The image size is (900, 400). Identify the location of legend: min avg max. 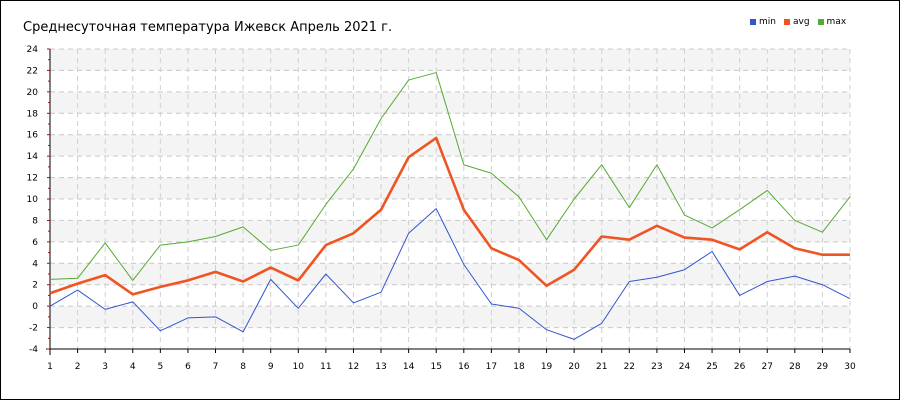
(802, 22).